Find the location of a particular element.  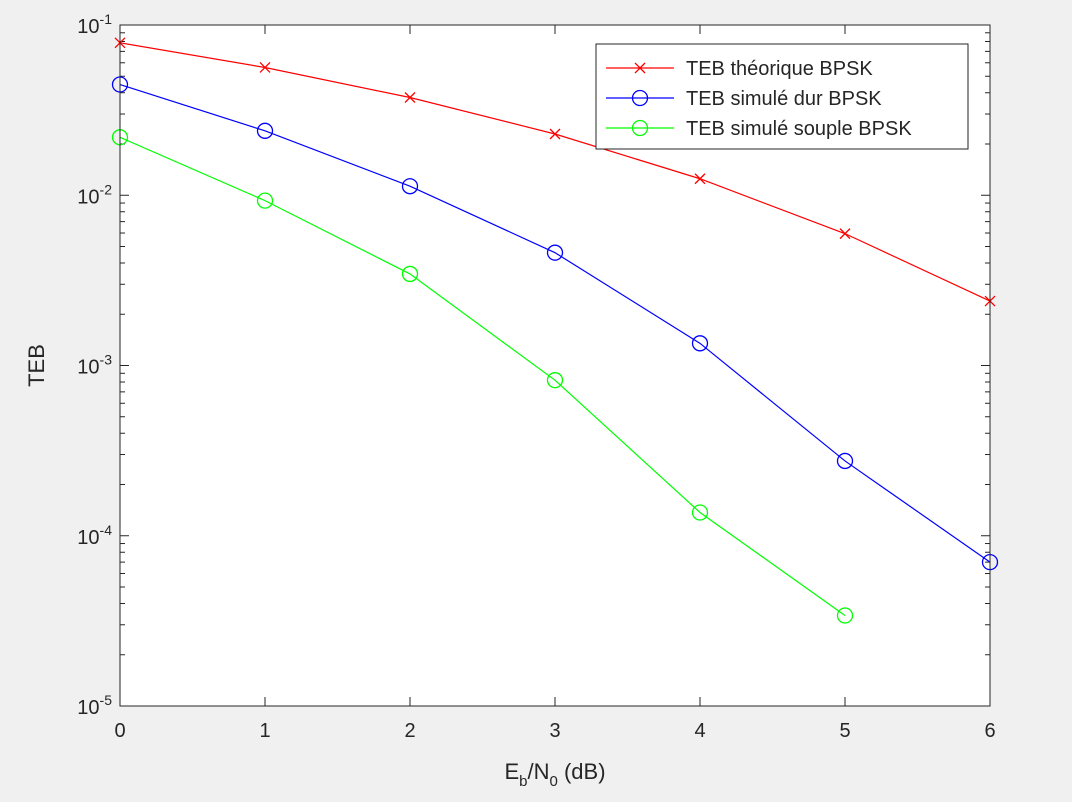

x-tick-label: 2 is located at coordinates (409, 731).